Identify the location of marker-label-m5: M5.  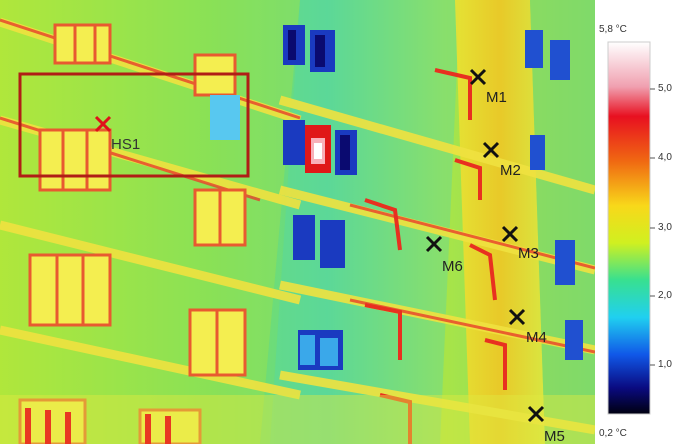
(554, 436).